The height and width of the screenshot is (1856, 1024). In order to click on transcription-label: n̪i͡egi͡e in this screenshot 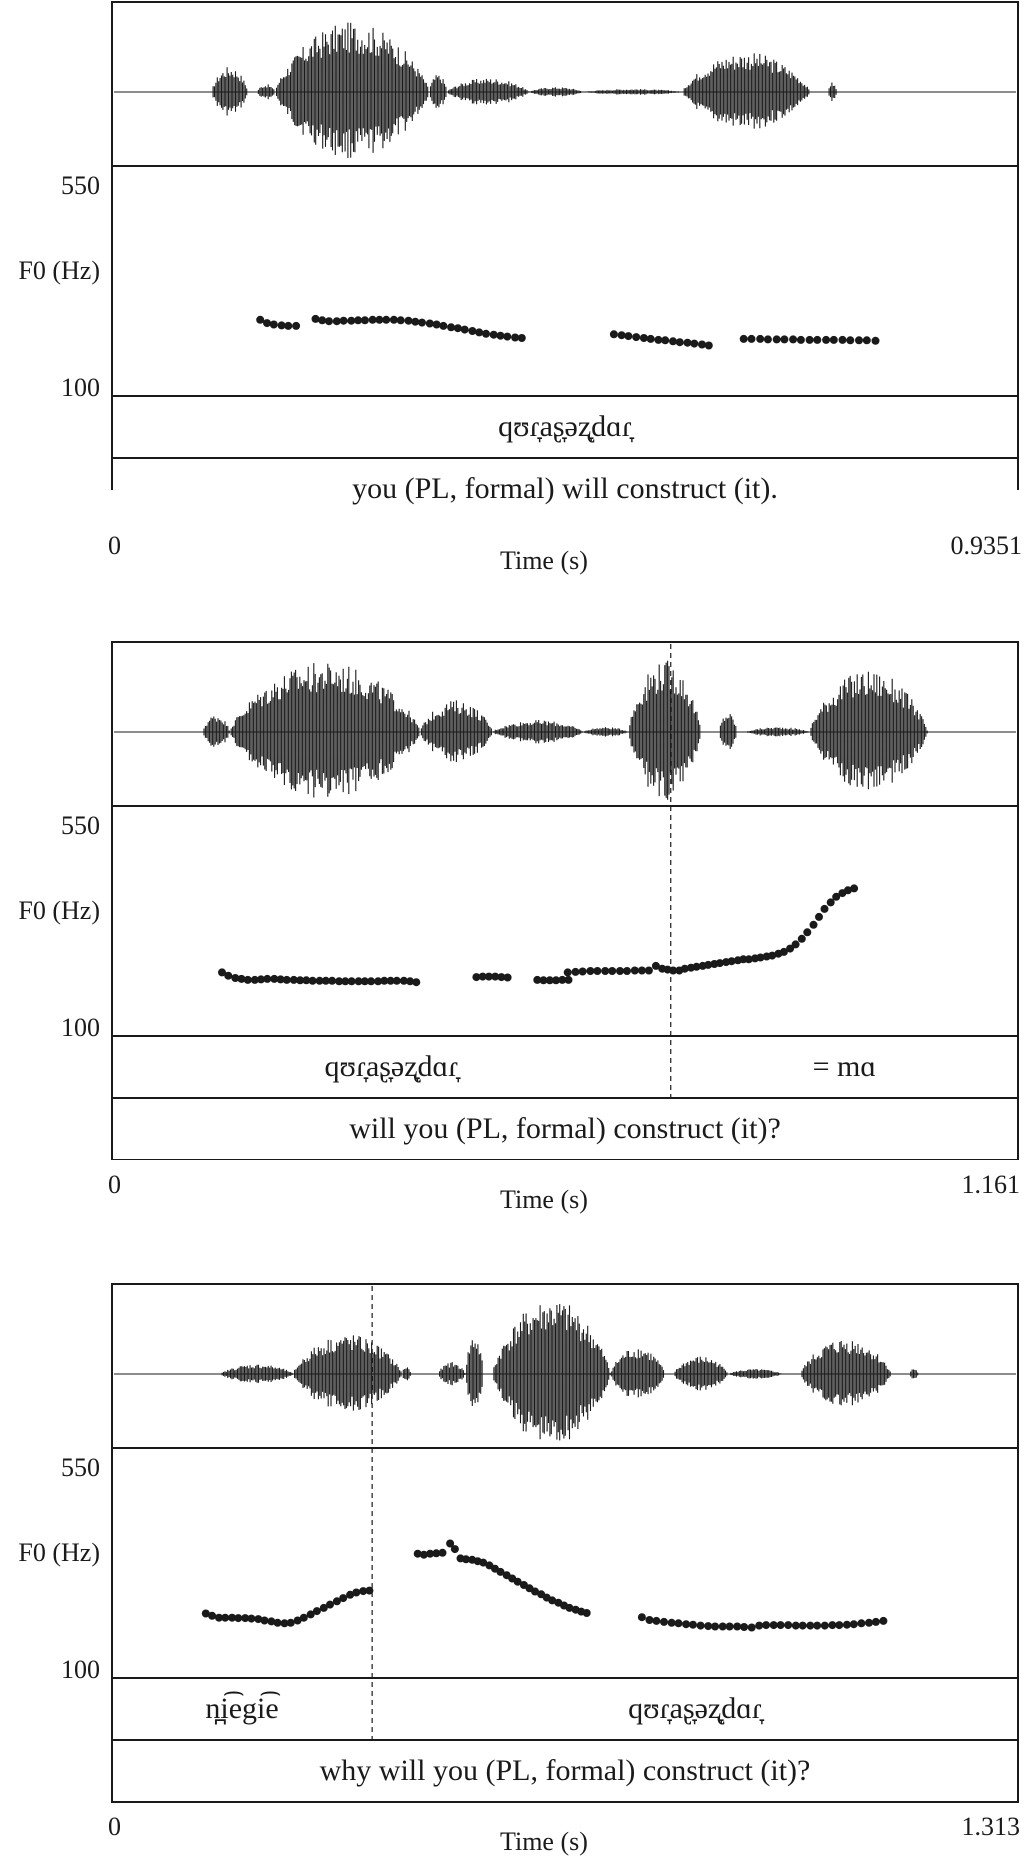, I will do `click(242, 1708)`.